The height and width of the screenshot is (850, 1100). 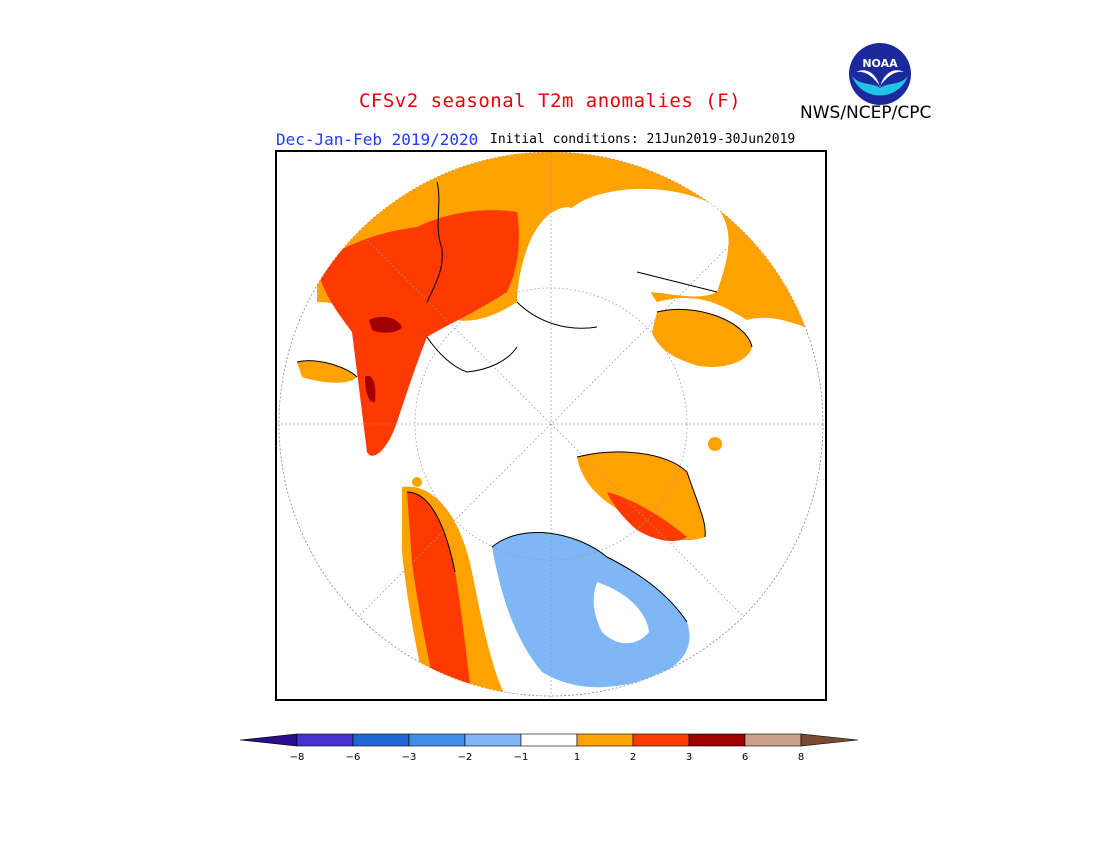 What do you see at coordinates (702, 338) in the screenshot?
I see `anomaly-region-orange-eastasia` at bounding box center [702, 338].